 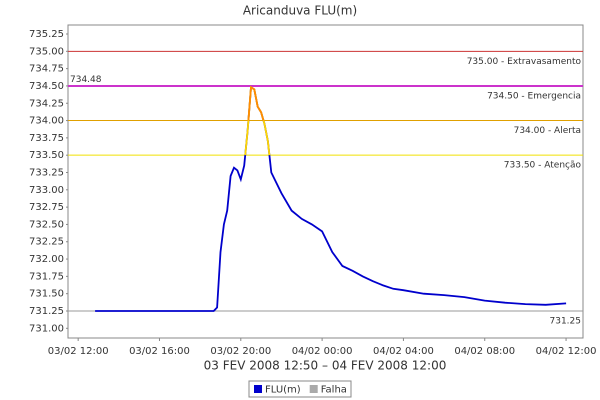 What do you see at coordinates (46, 259) in the screenshot?
I see `y-tick-label: 732.00` at bounding box center [46, 259].